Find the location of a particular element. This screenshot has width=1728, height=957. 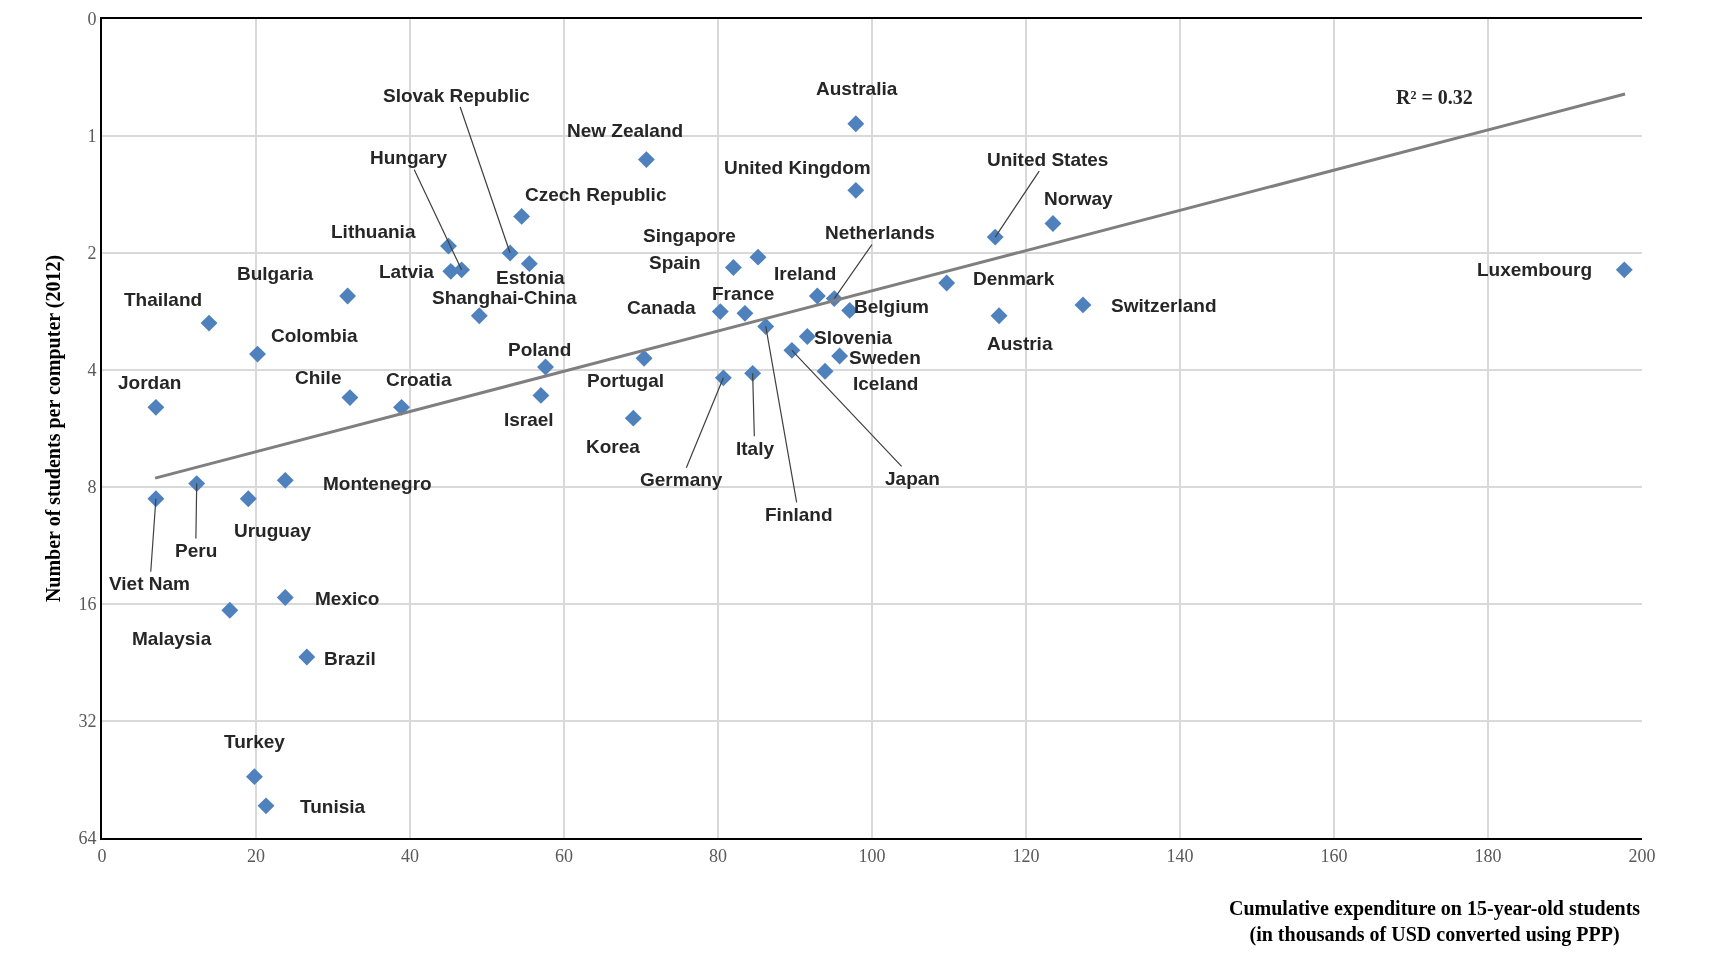

annotation: Iceland is located at coordinates (886, 383).